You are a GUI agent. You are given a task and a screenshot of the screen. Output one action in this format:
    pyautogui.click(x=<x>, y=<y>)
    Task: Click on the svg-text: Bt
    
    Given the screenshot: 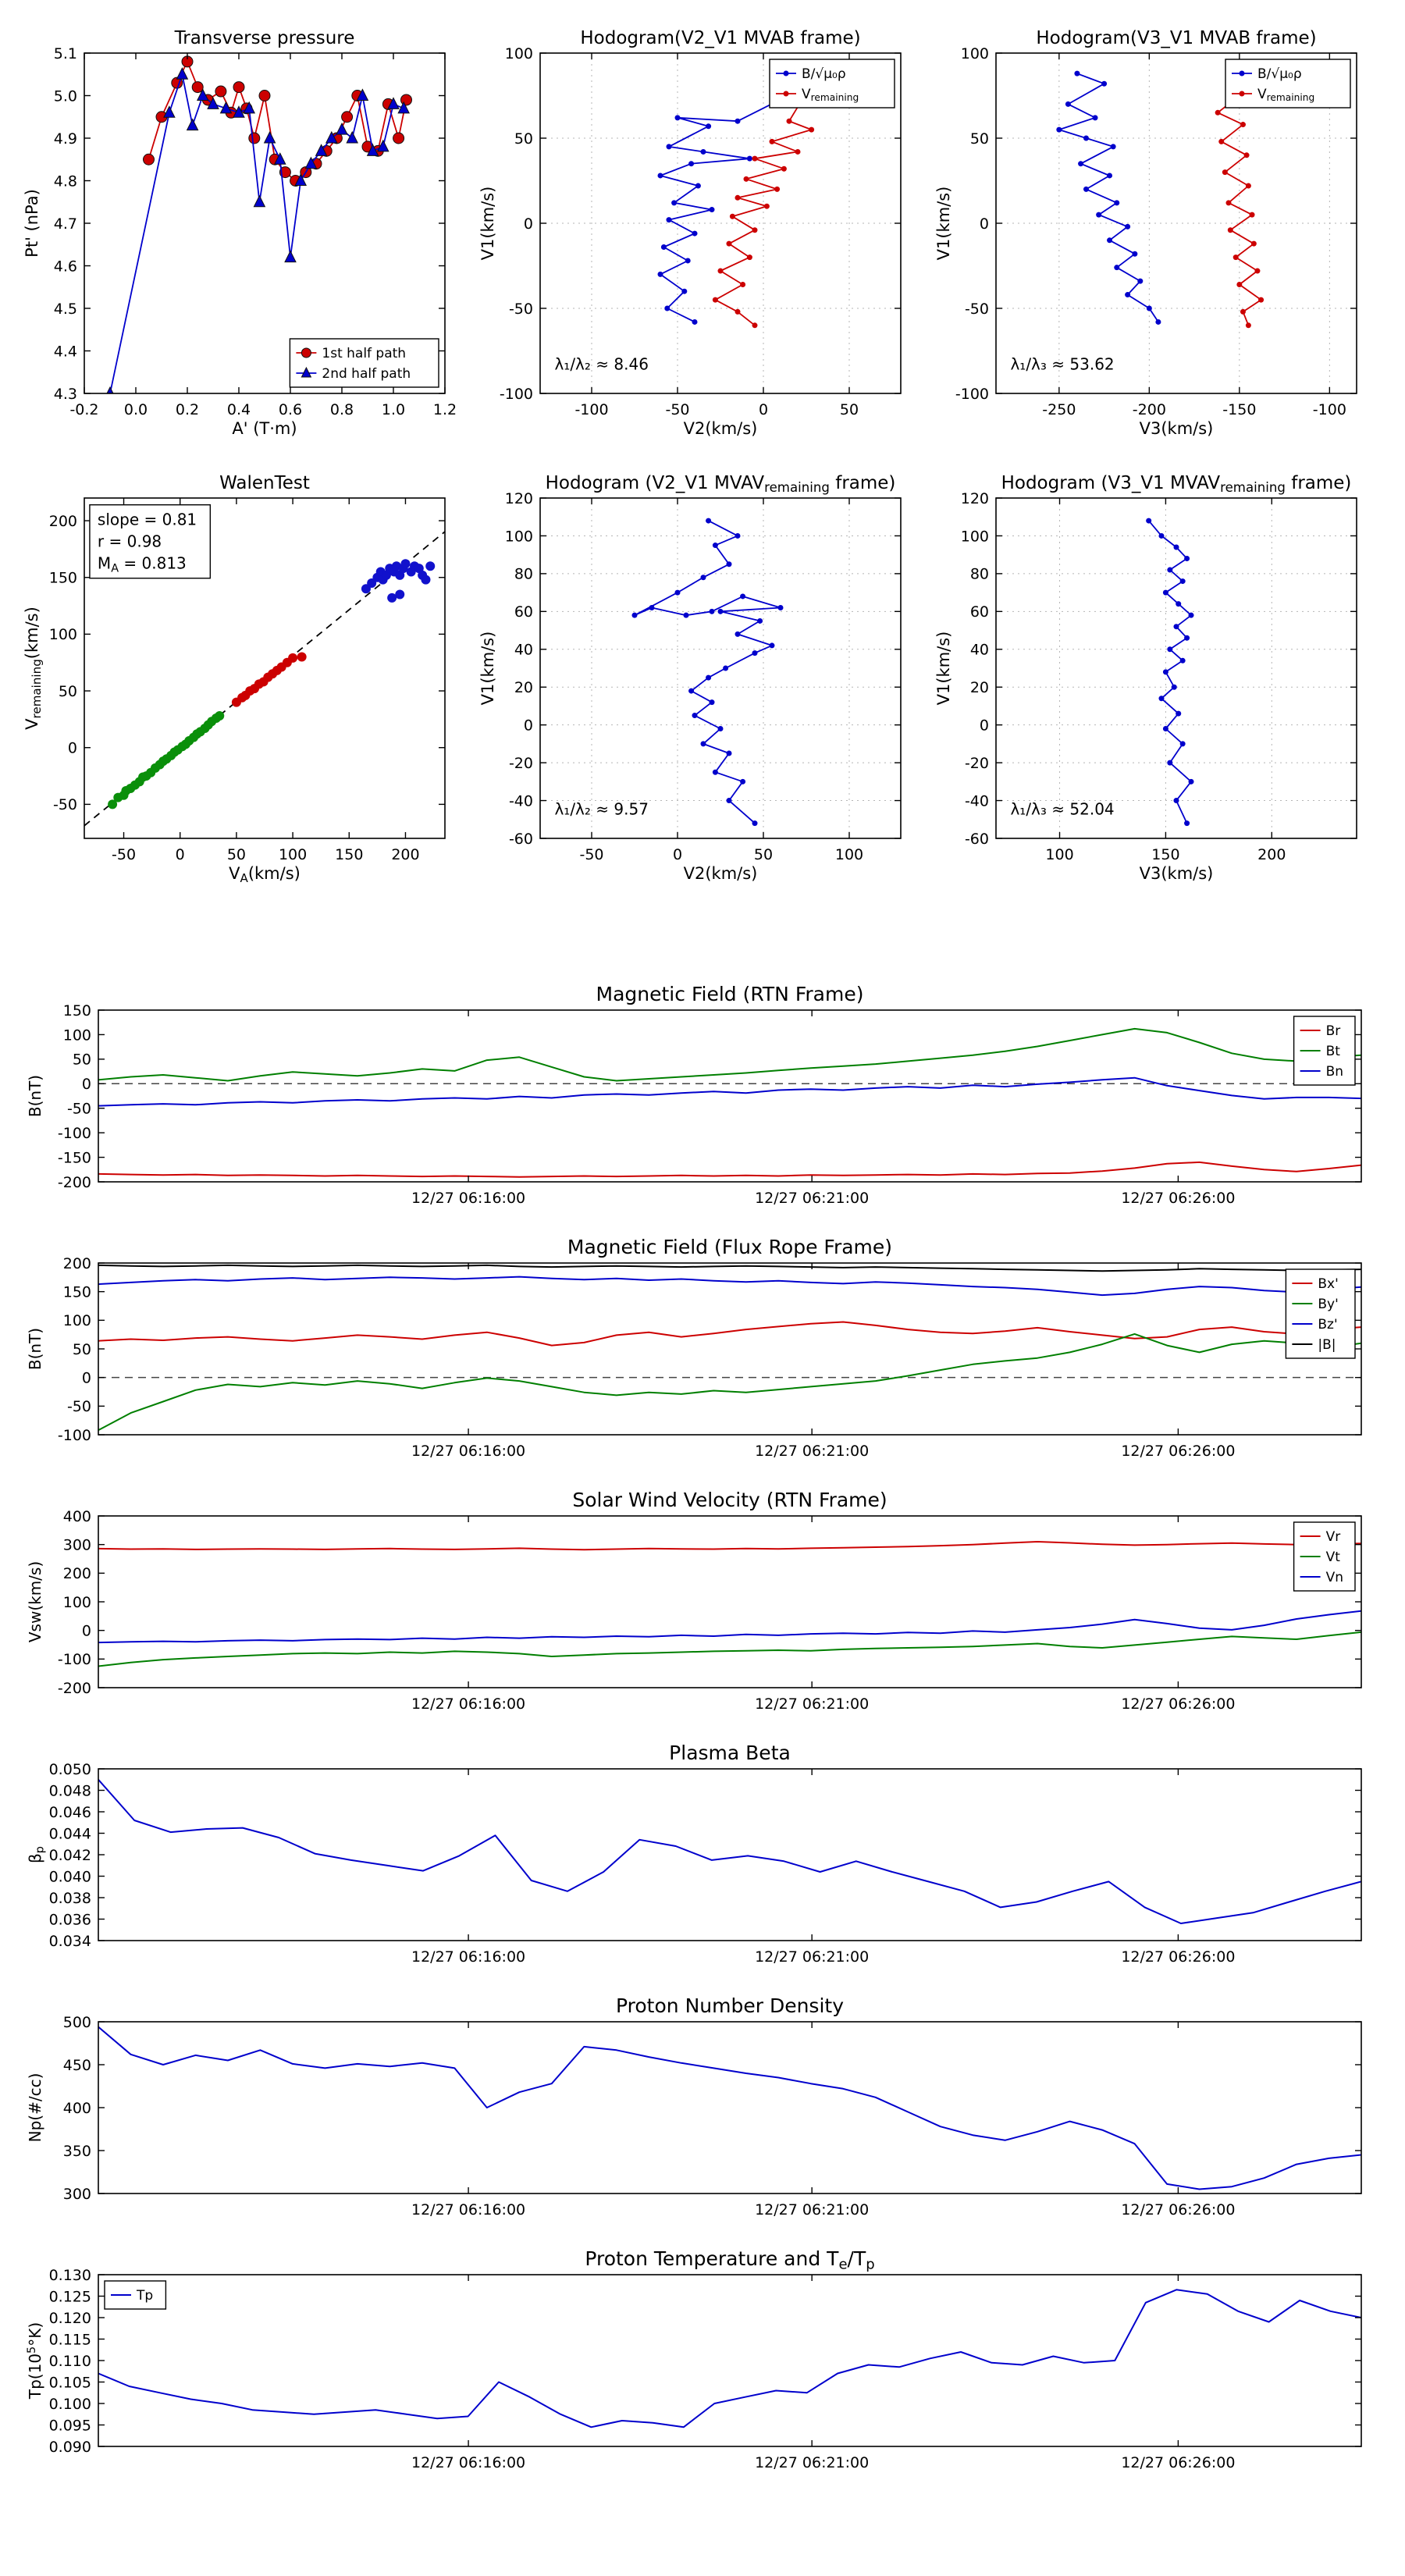 What is the action you would take?
    pyautogui.click(x=1334, y=1051)
    